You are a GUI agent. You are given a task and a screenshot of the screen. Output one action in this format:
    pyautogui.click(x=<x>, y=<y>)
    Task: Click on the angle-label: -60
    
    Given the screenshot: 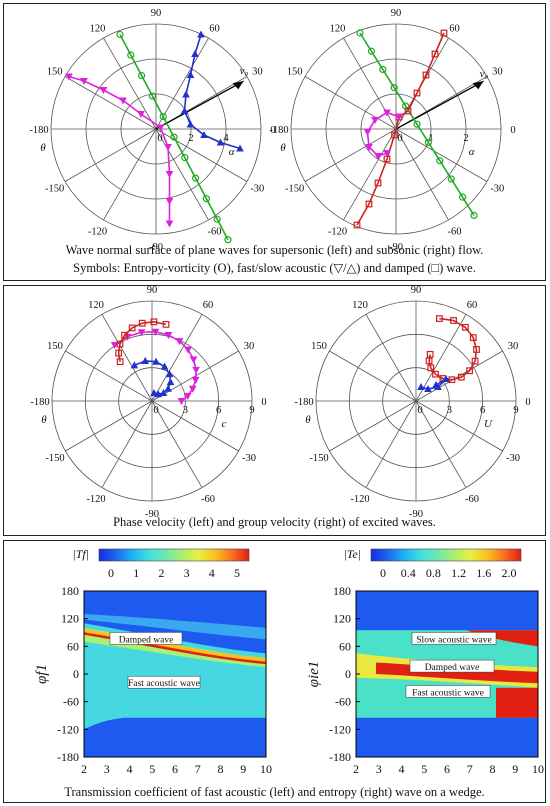 What is the action you would take?
    pyautogui.click(x=455, y=231)
    